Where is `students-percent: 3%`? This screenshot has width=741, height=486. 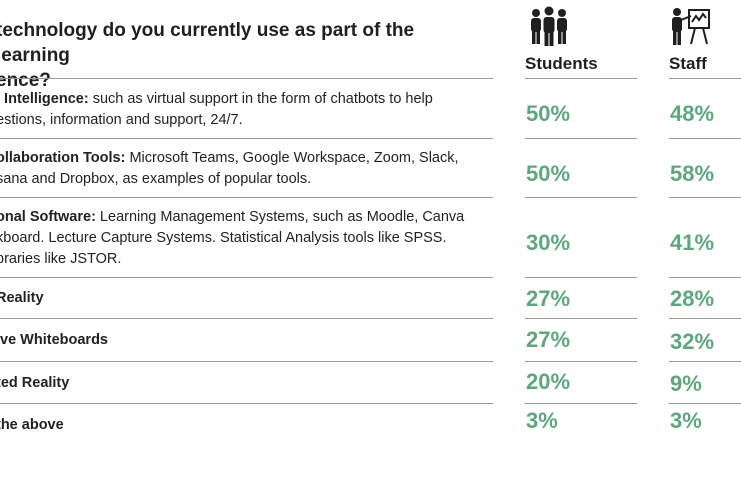 students-percent: 3% is located at coordinates (542, 420).